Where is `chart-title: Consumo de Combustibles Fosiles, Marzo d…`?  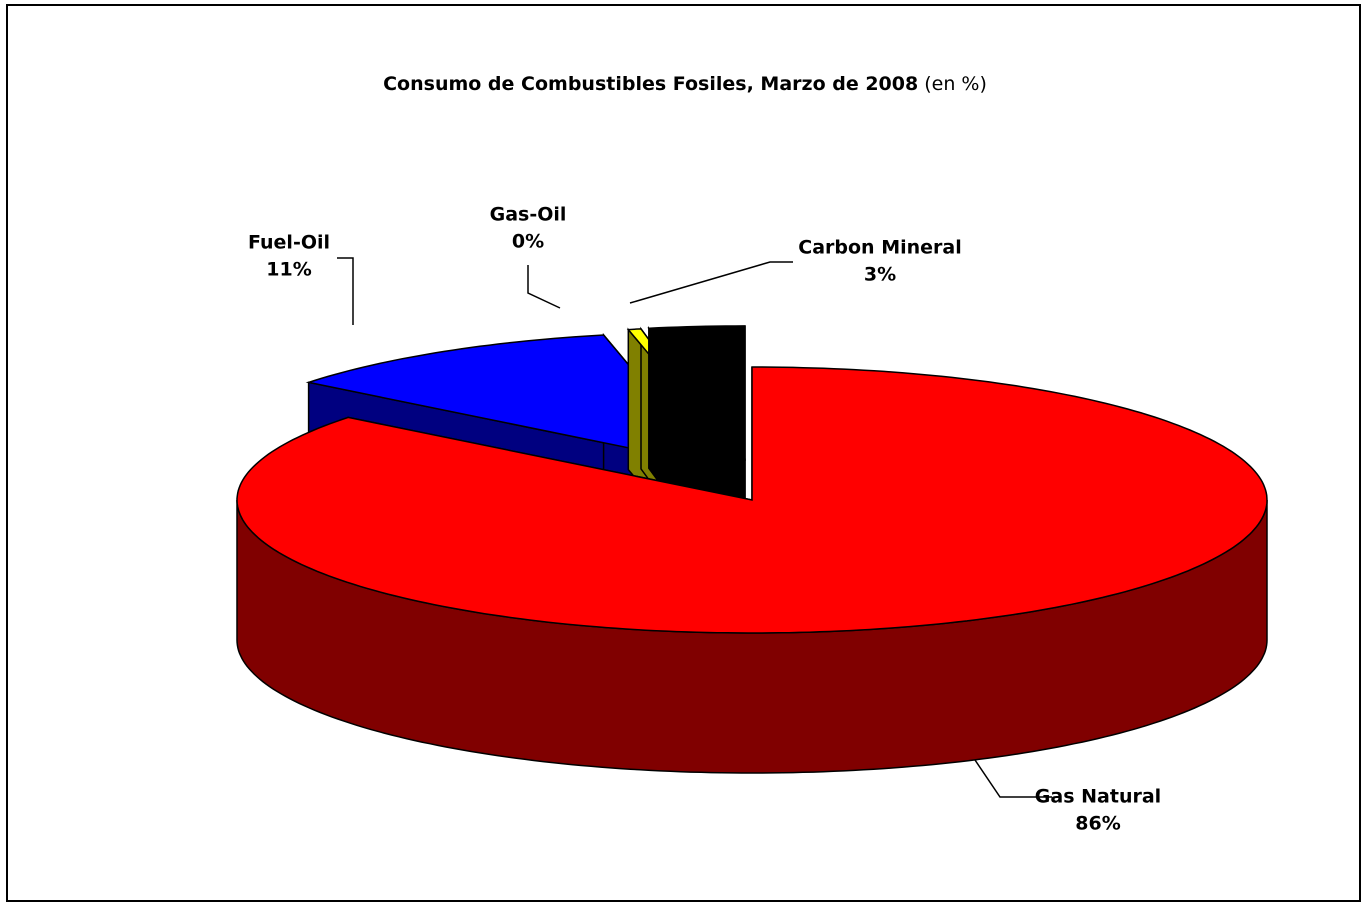 chart-title: Consumo de Combustibles Fosiles, Marzo d… is located at coordinates (650, 84).